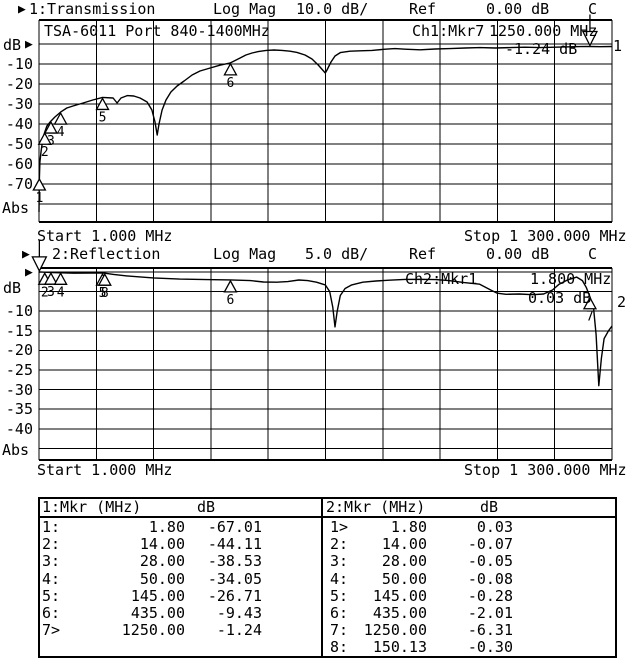 The width and height of the screenshot is (640, 659). Describe the element at coordinates (622, 302) in the screenshot. I see `ch2-trace-number: 2` at that location.